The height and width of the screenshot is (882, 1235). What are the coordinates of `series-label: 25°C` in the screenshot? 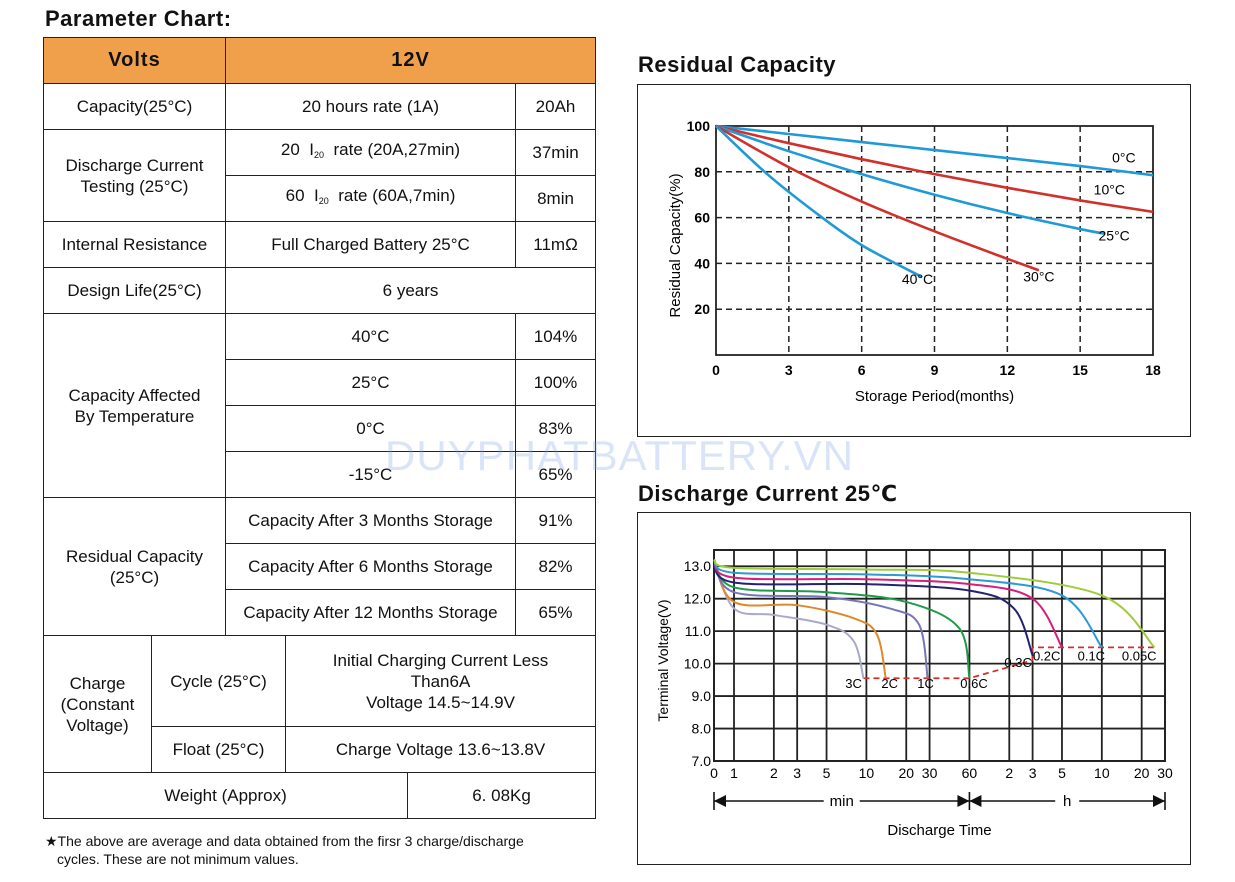 It's located at (1114, 236).